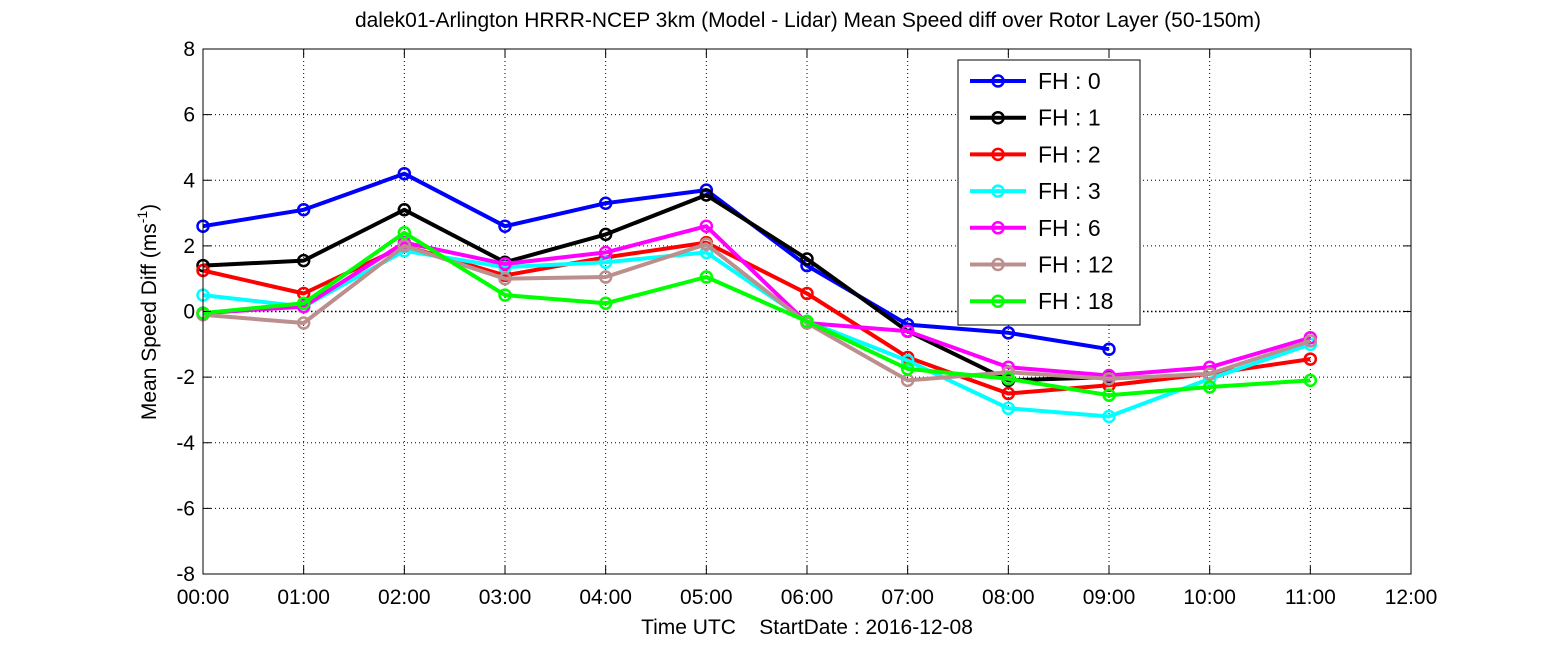 The height and width of the screenshot is (656, 1559). Describe the element at coordinates (142, 217) in the screenshot. I see `y-axis-label-unit-exponent: -1` at that location.